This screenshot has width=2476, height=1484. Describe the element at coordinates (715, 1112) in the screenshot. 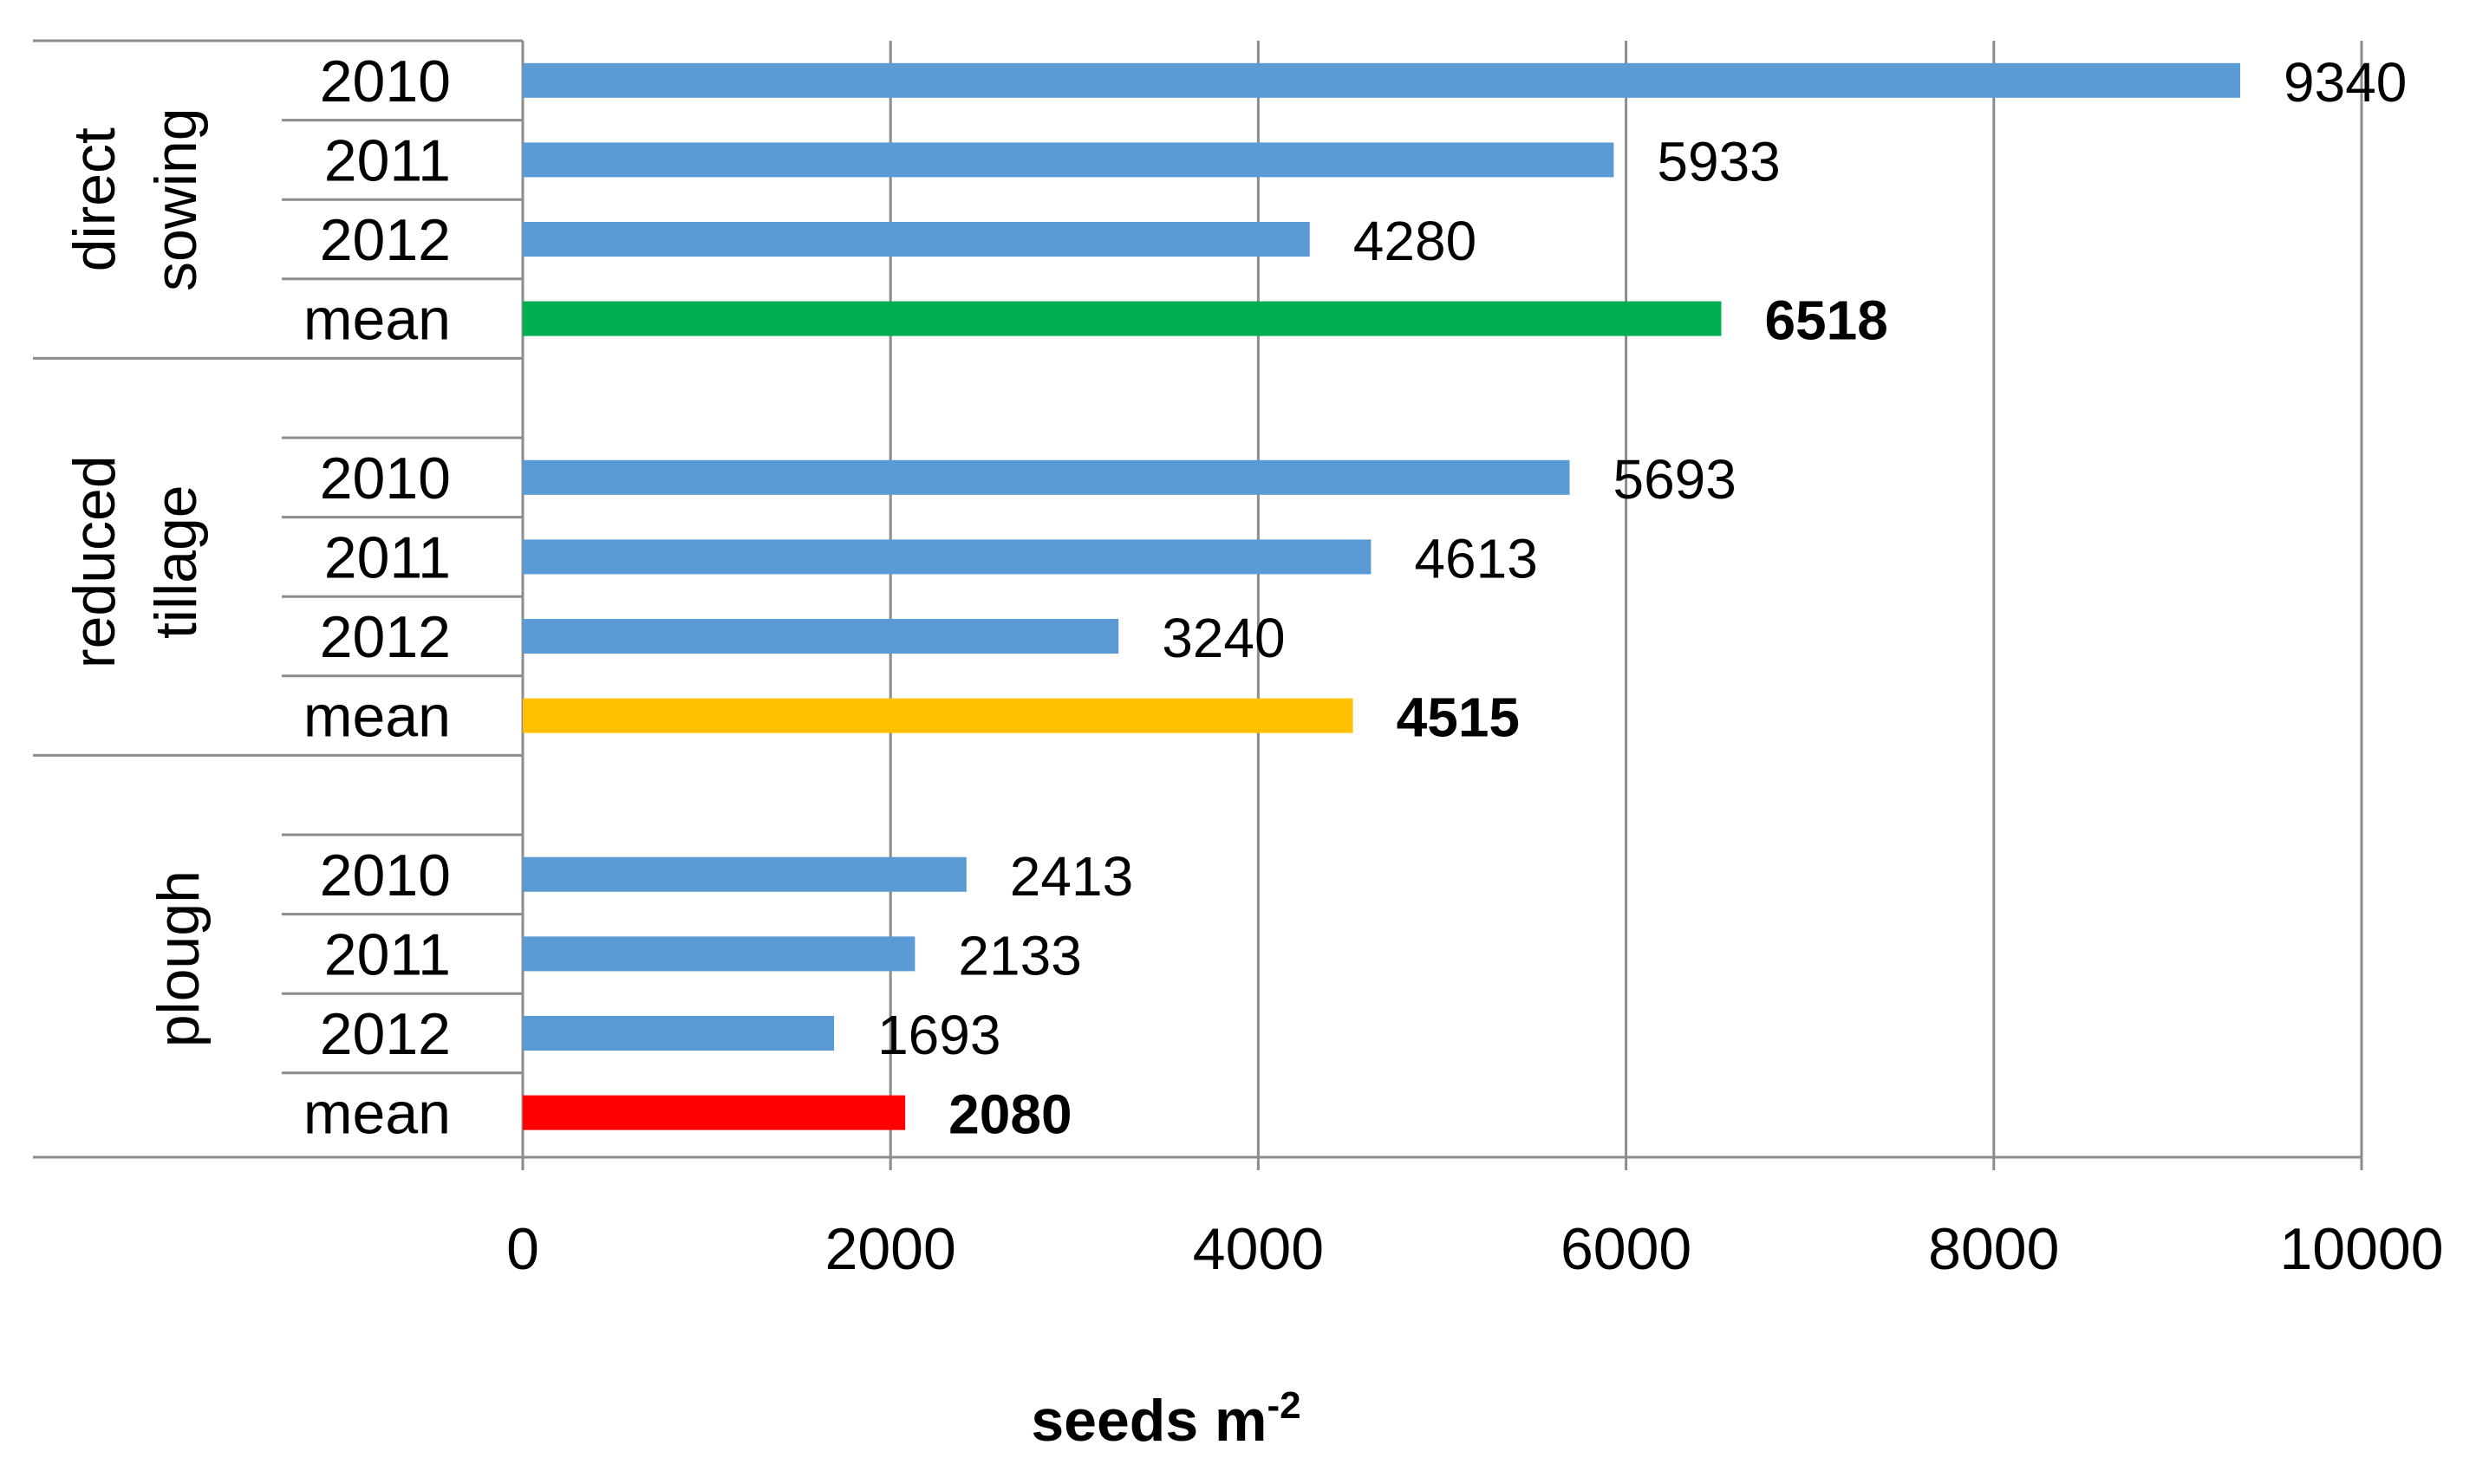

I see `bar-plough-mean` at that location.